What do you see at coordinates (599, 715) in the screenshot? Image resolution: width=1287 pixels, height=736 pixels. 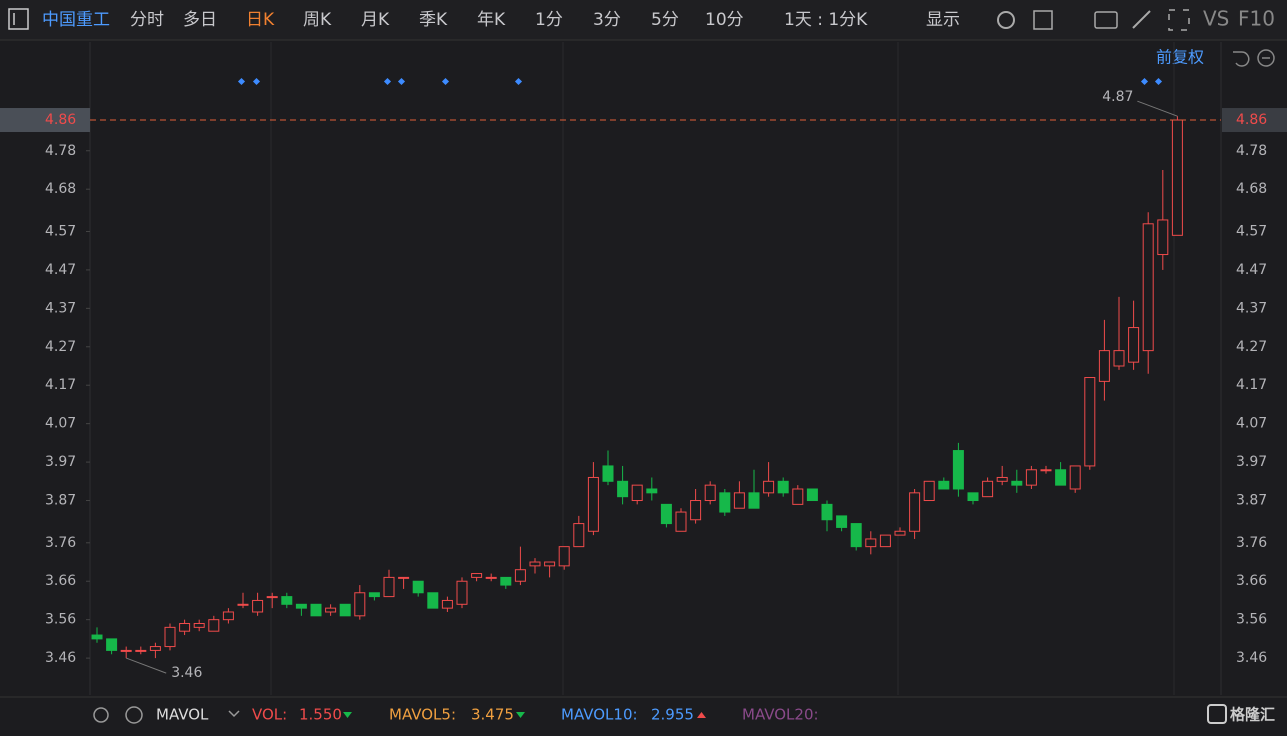 I see `ma10-label: MAVOL10:` at bounding box center [599, 715].